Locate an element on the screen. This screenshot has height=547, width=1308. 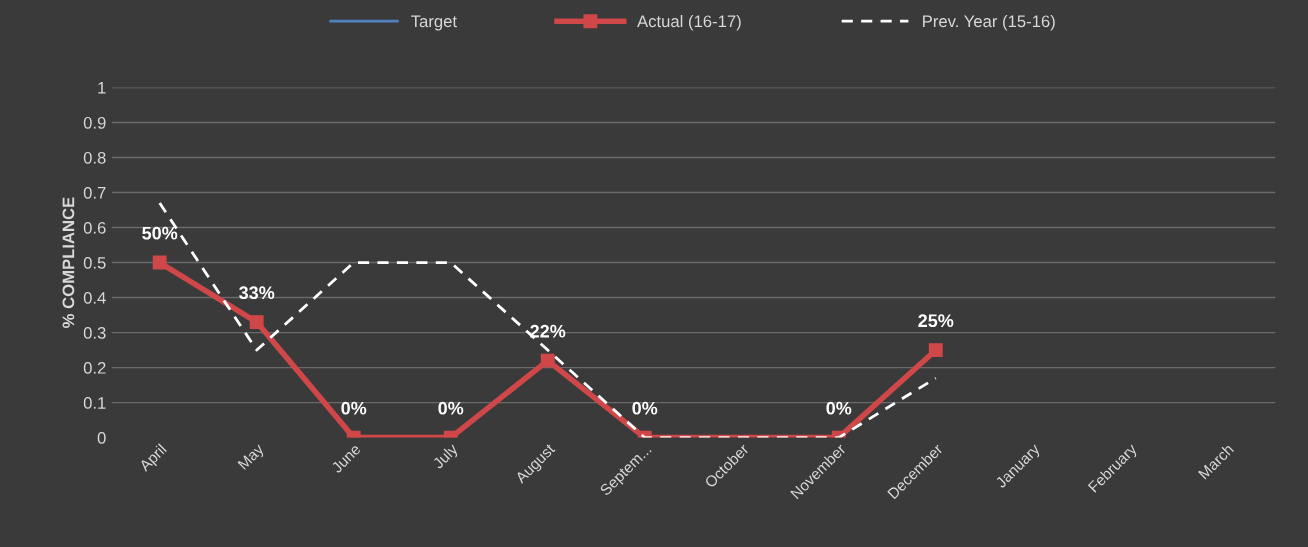
y-tick-label: 1 is located at coordinates (102, 88).